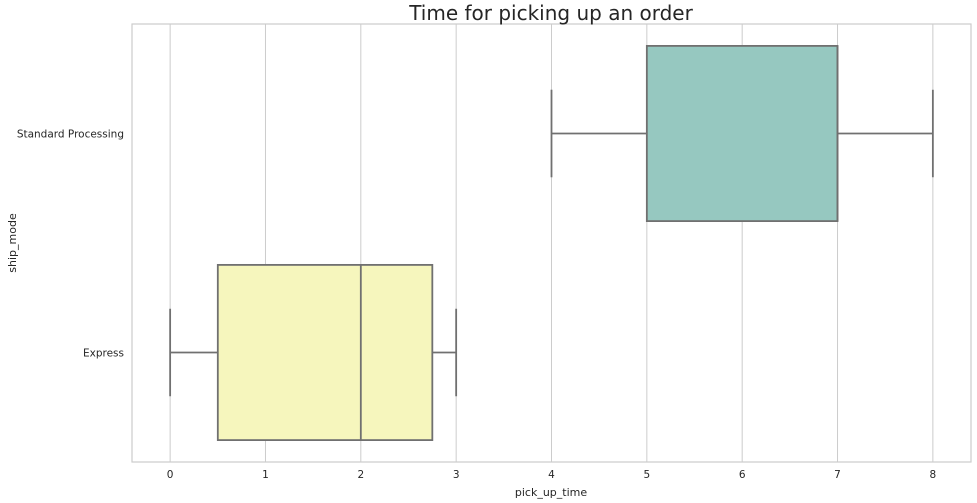 Image resolution: width=977 pixels, height=503 pixels. What do you see at coordinates (837, 475) in the screenshot?
I see `x-tick-label: 7` at bounding box center [837, 475].